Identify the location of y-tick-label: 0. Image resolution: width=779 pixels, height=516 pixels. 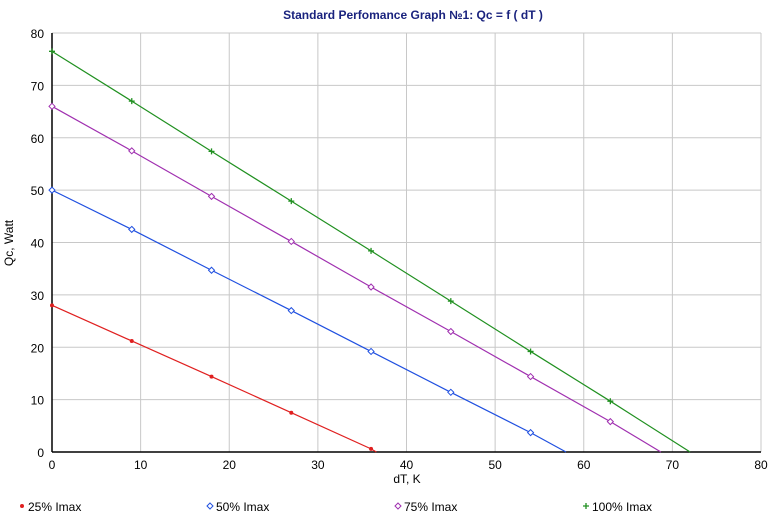
(40, 453).